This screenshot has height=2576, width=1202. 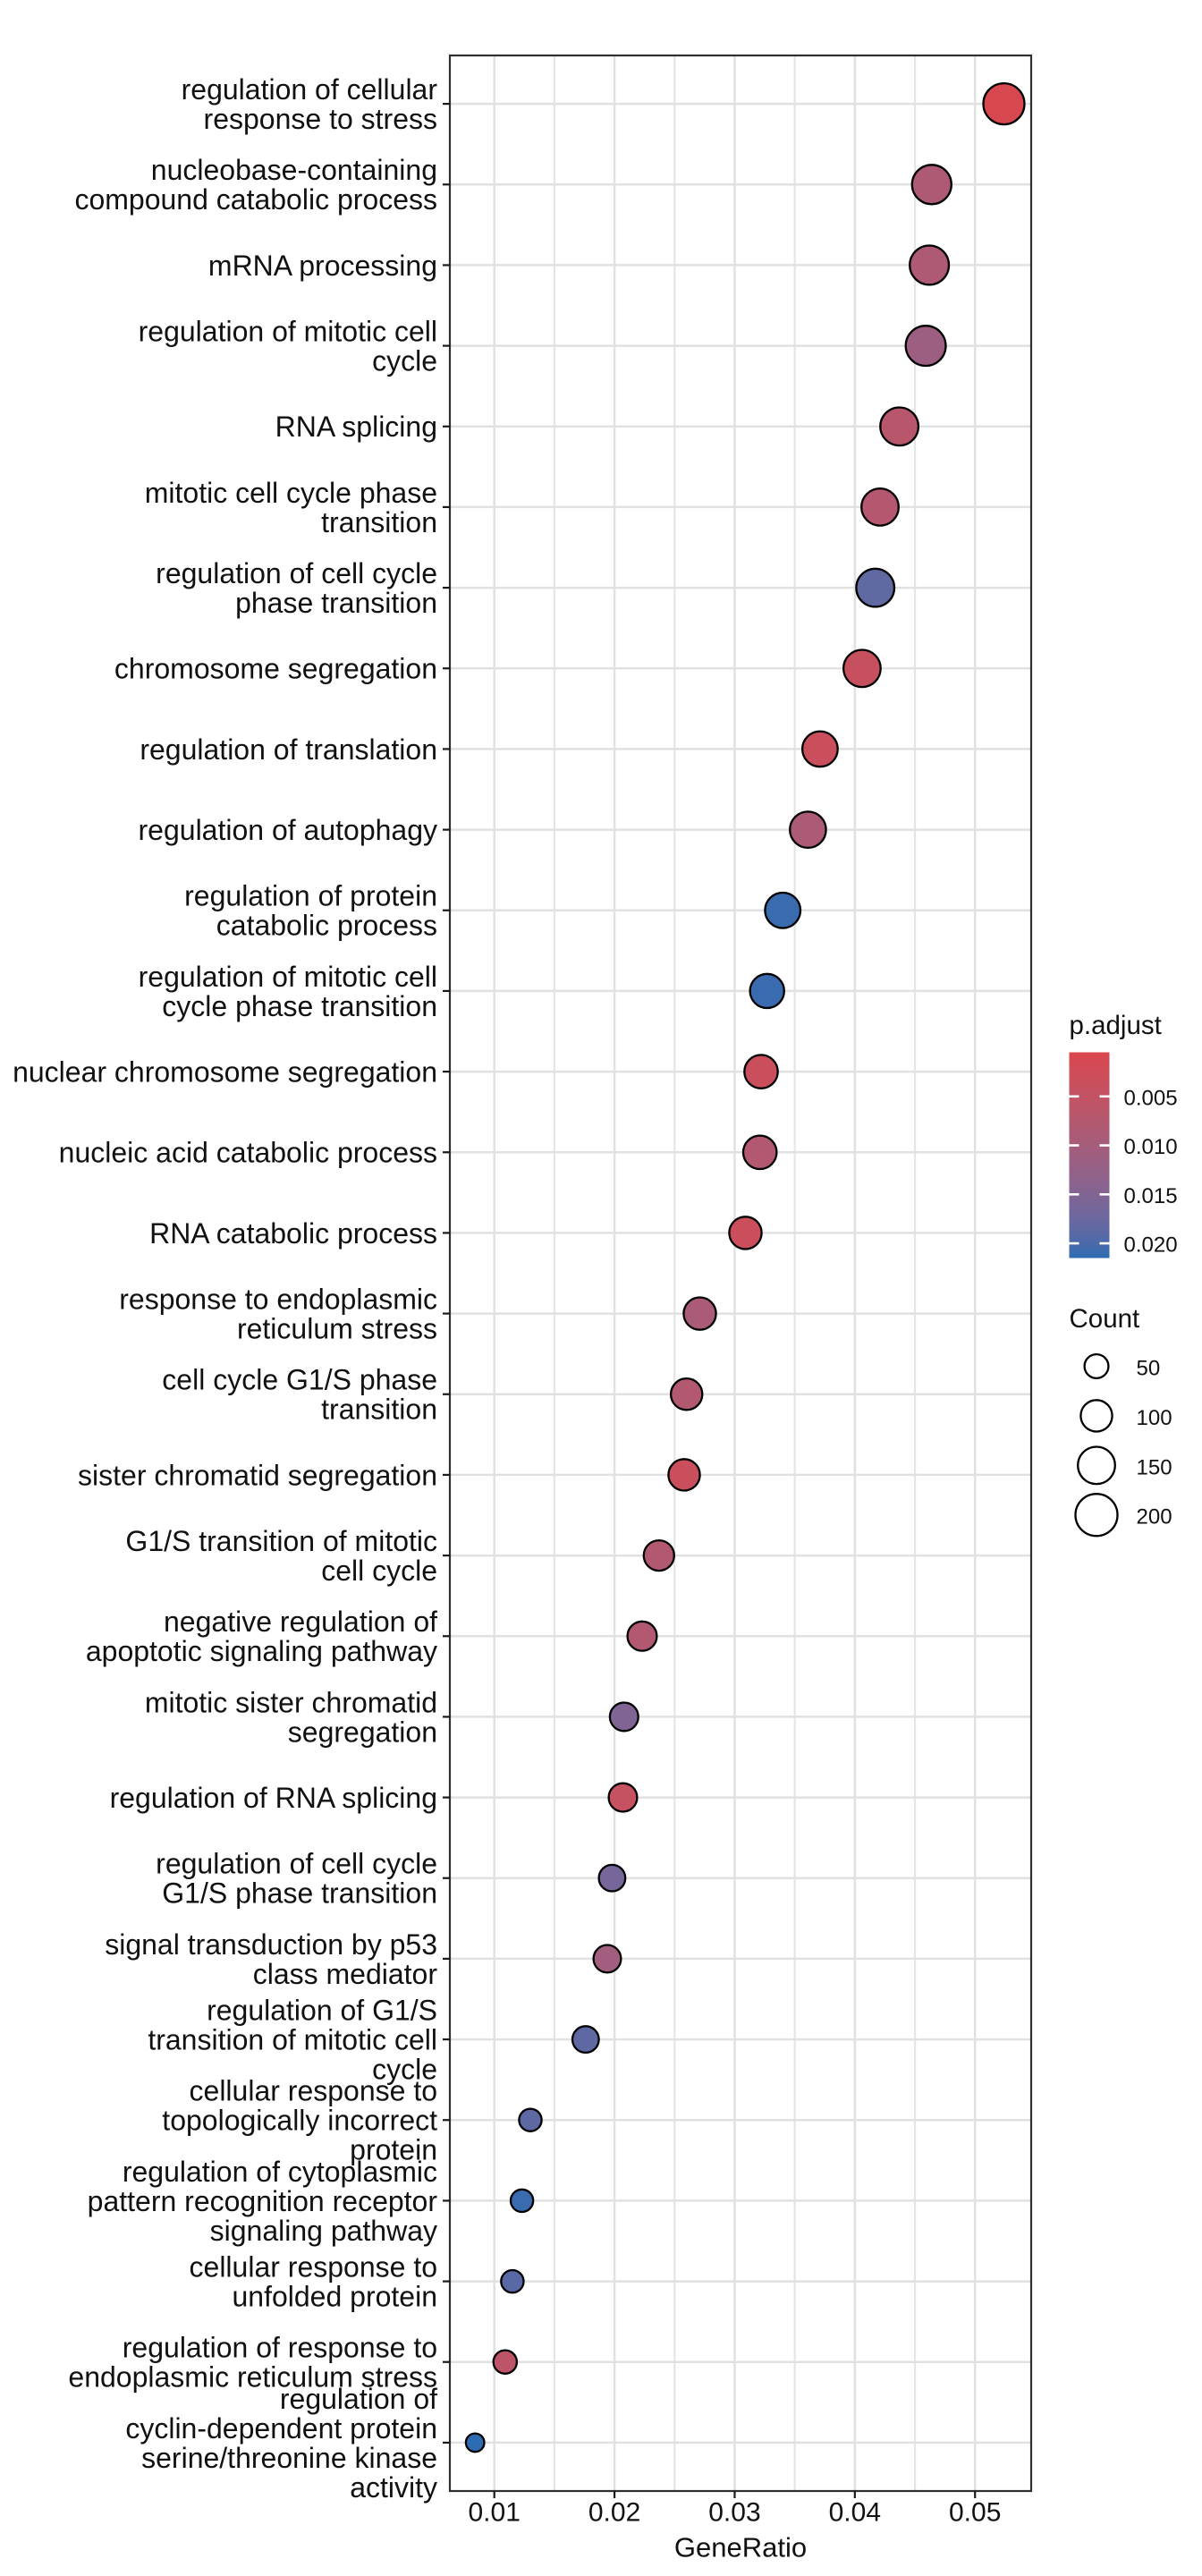 I want to click on legend-padjust-title: p.adjust, so click(x=1116, y=1025).